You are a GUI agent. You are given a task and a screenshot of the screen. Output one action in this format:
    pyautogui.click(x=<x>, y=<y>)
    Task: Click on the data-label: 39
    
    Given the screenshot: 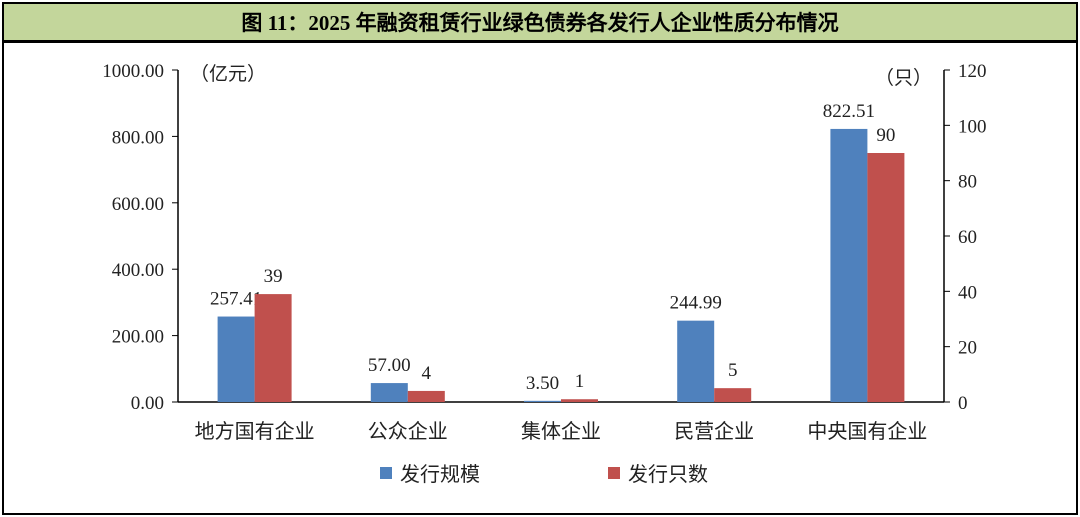 What is the action you would take?
    pyautogui.click(x=273, y=276)
    